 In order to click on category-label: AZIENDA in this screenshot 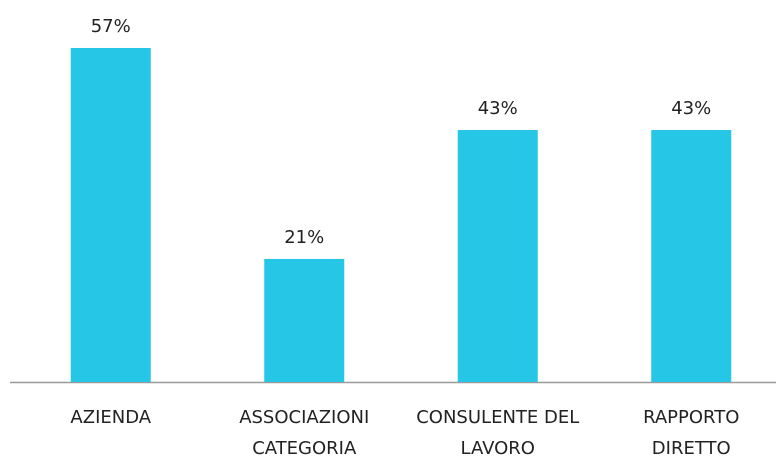, I will do `click(111, 417)`.